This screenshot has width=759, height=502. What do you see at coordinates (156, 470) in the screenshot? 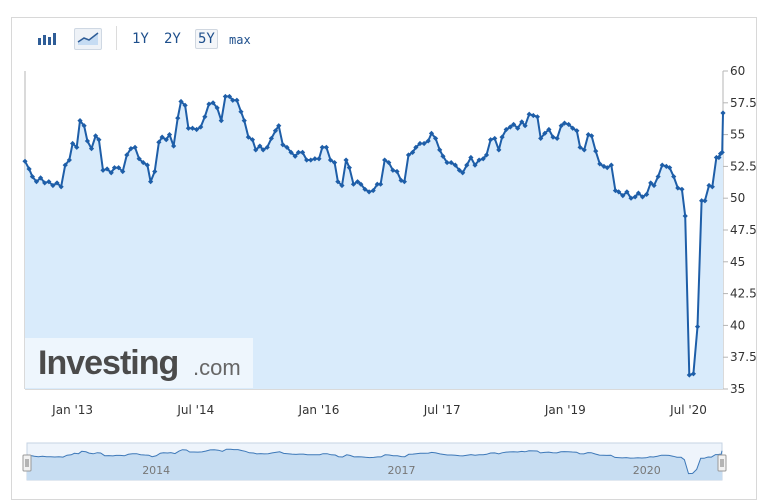
I see `navigator-tick-label: 2014` at bounding box center [156, 470].